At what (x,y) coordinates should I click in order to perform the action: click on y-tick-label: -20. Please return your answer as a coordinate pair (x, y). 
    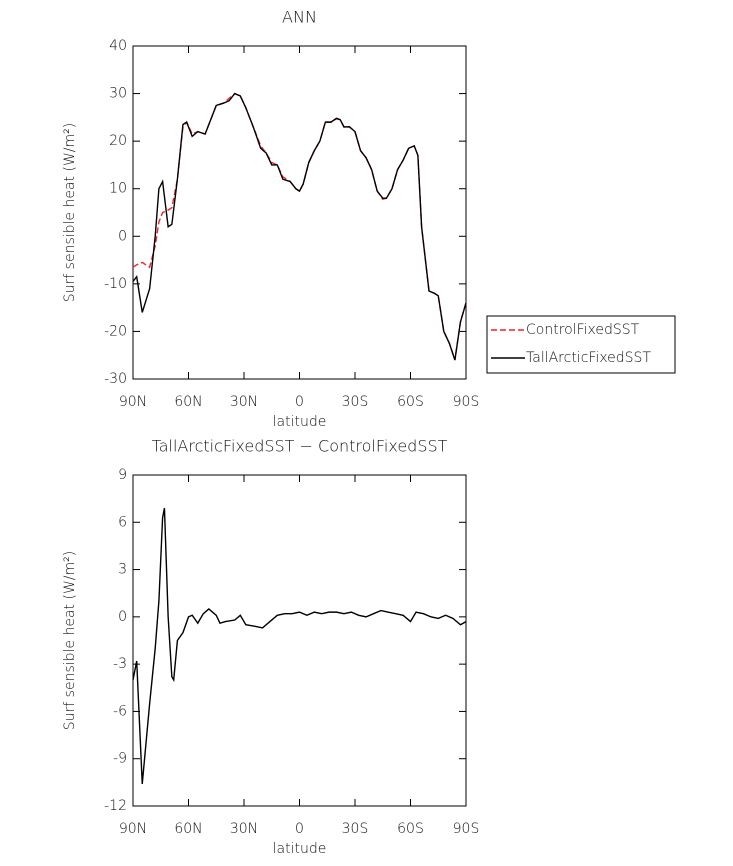
    Looking at the image, I should click on (115, 331).